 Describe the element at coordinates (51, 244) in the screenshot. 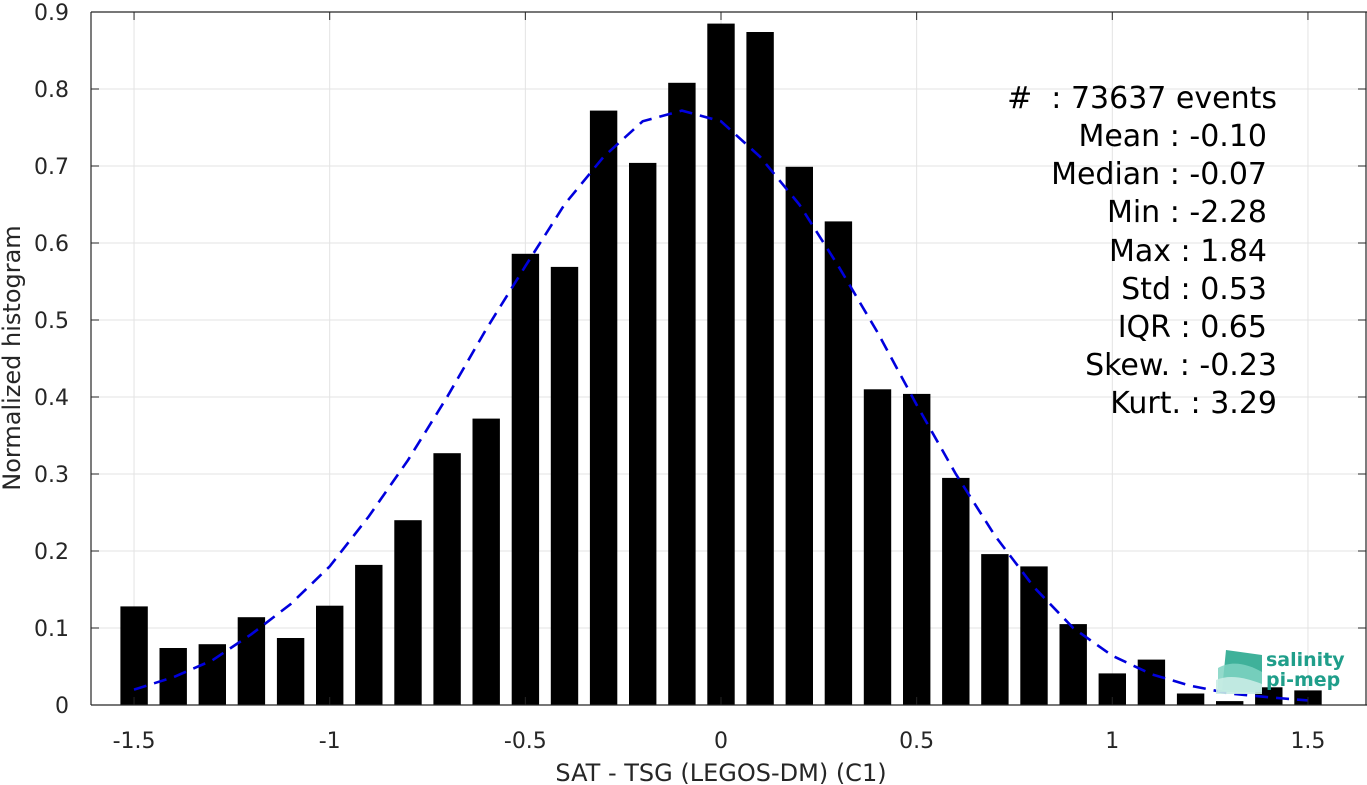

I see `y-tick-label: 0.6` at that location.